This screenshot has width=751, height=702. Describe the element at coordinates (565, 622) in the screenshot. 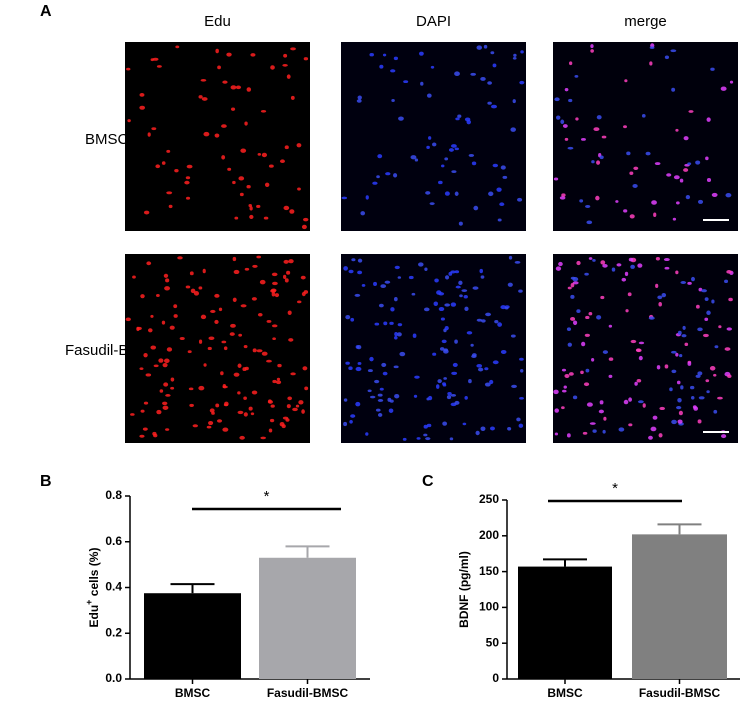

I see `bar` at that location.